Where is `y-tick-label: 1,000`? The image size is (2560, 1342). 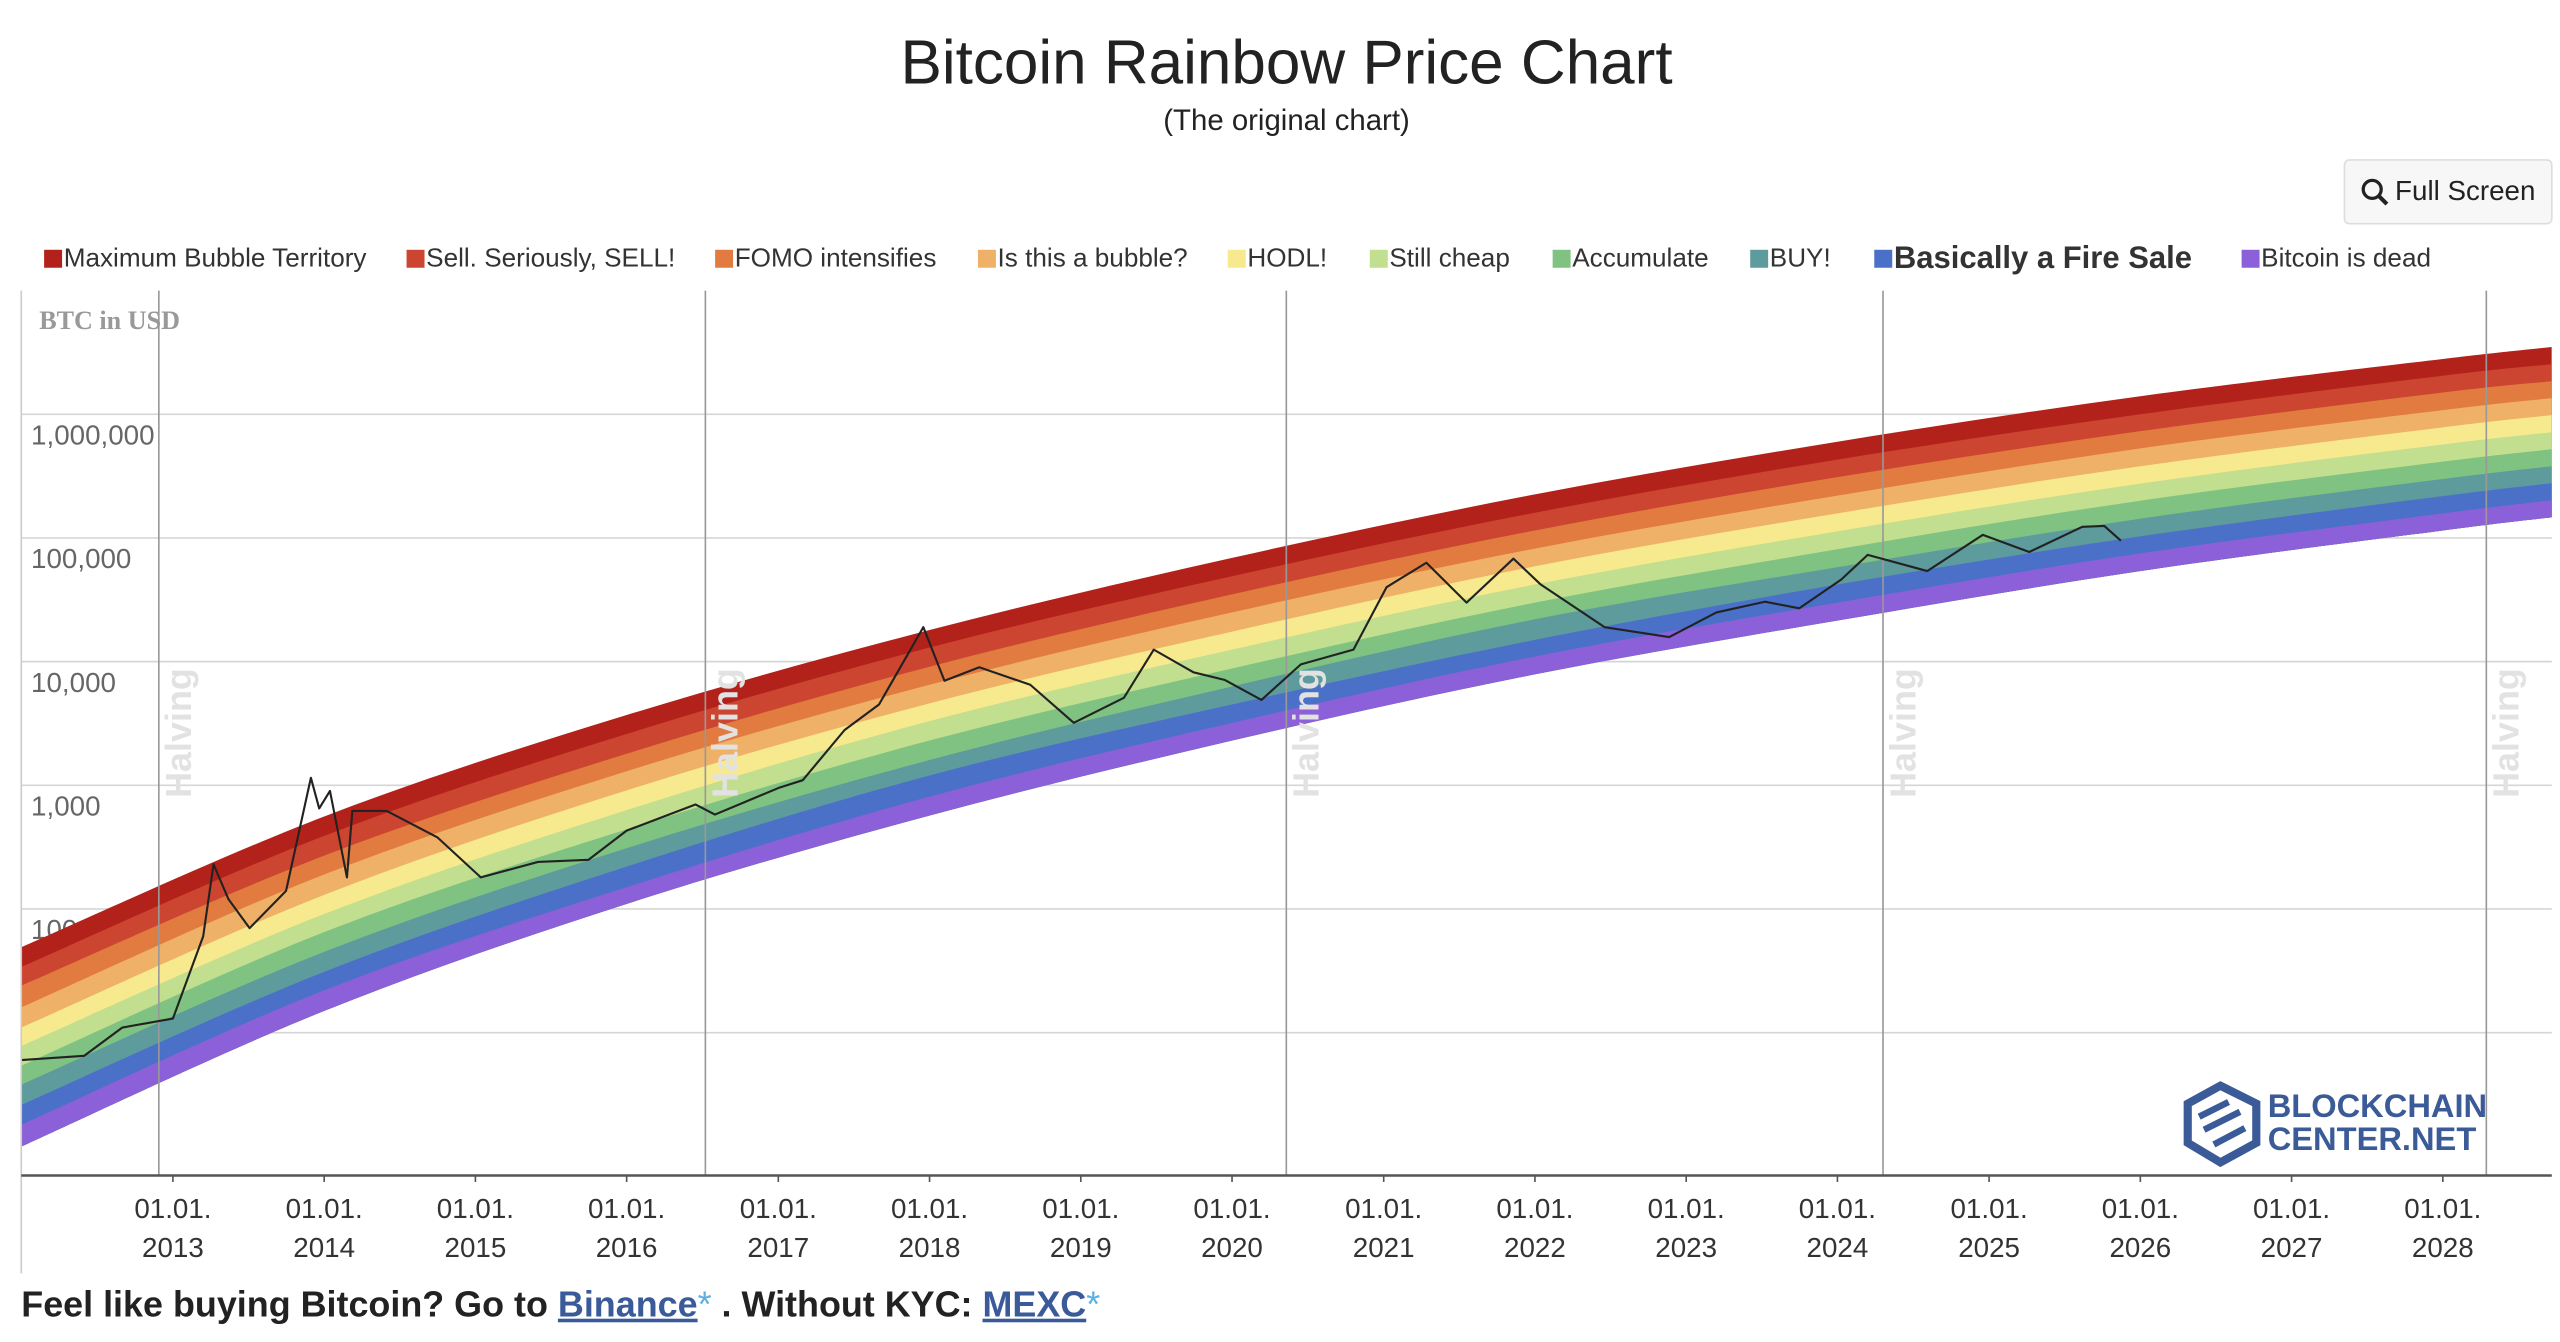
y-tick-label: 1,000 is located at coordinates (65, 805).